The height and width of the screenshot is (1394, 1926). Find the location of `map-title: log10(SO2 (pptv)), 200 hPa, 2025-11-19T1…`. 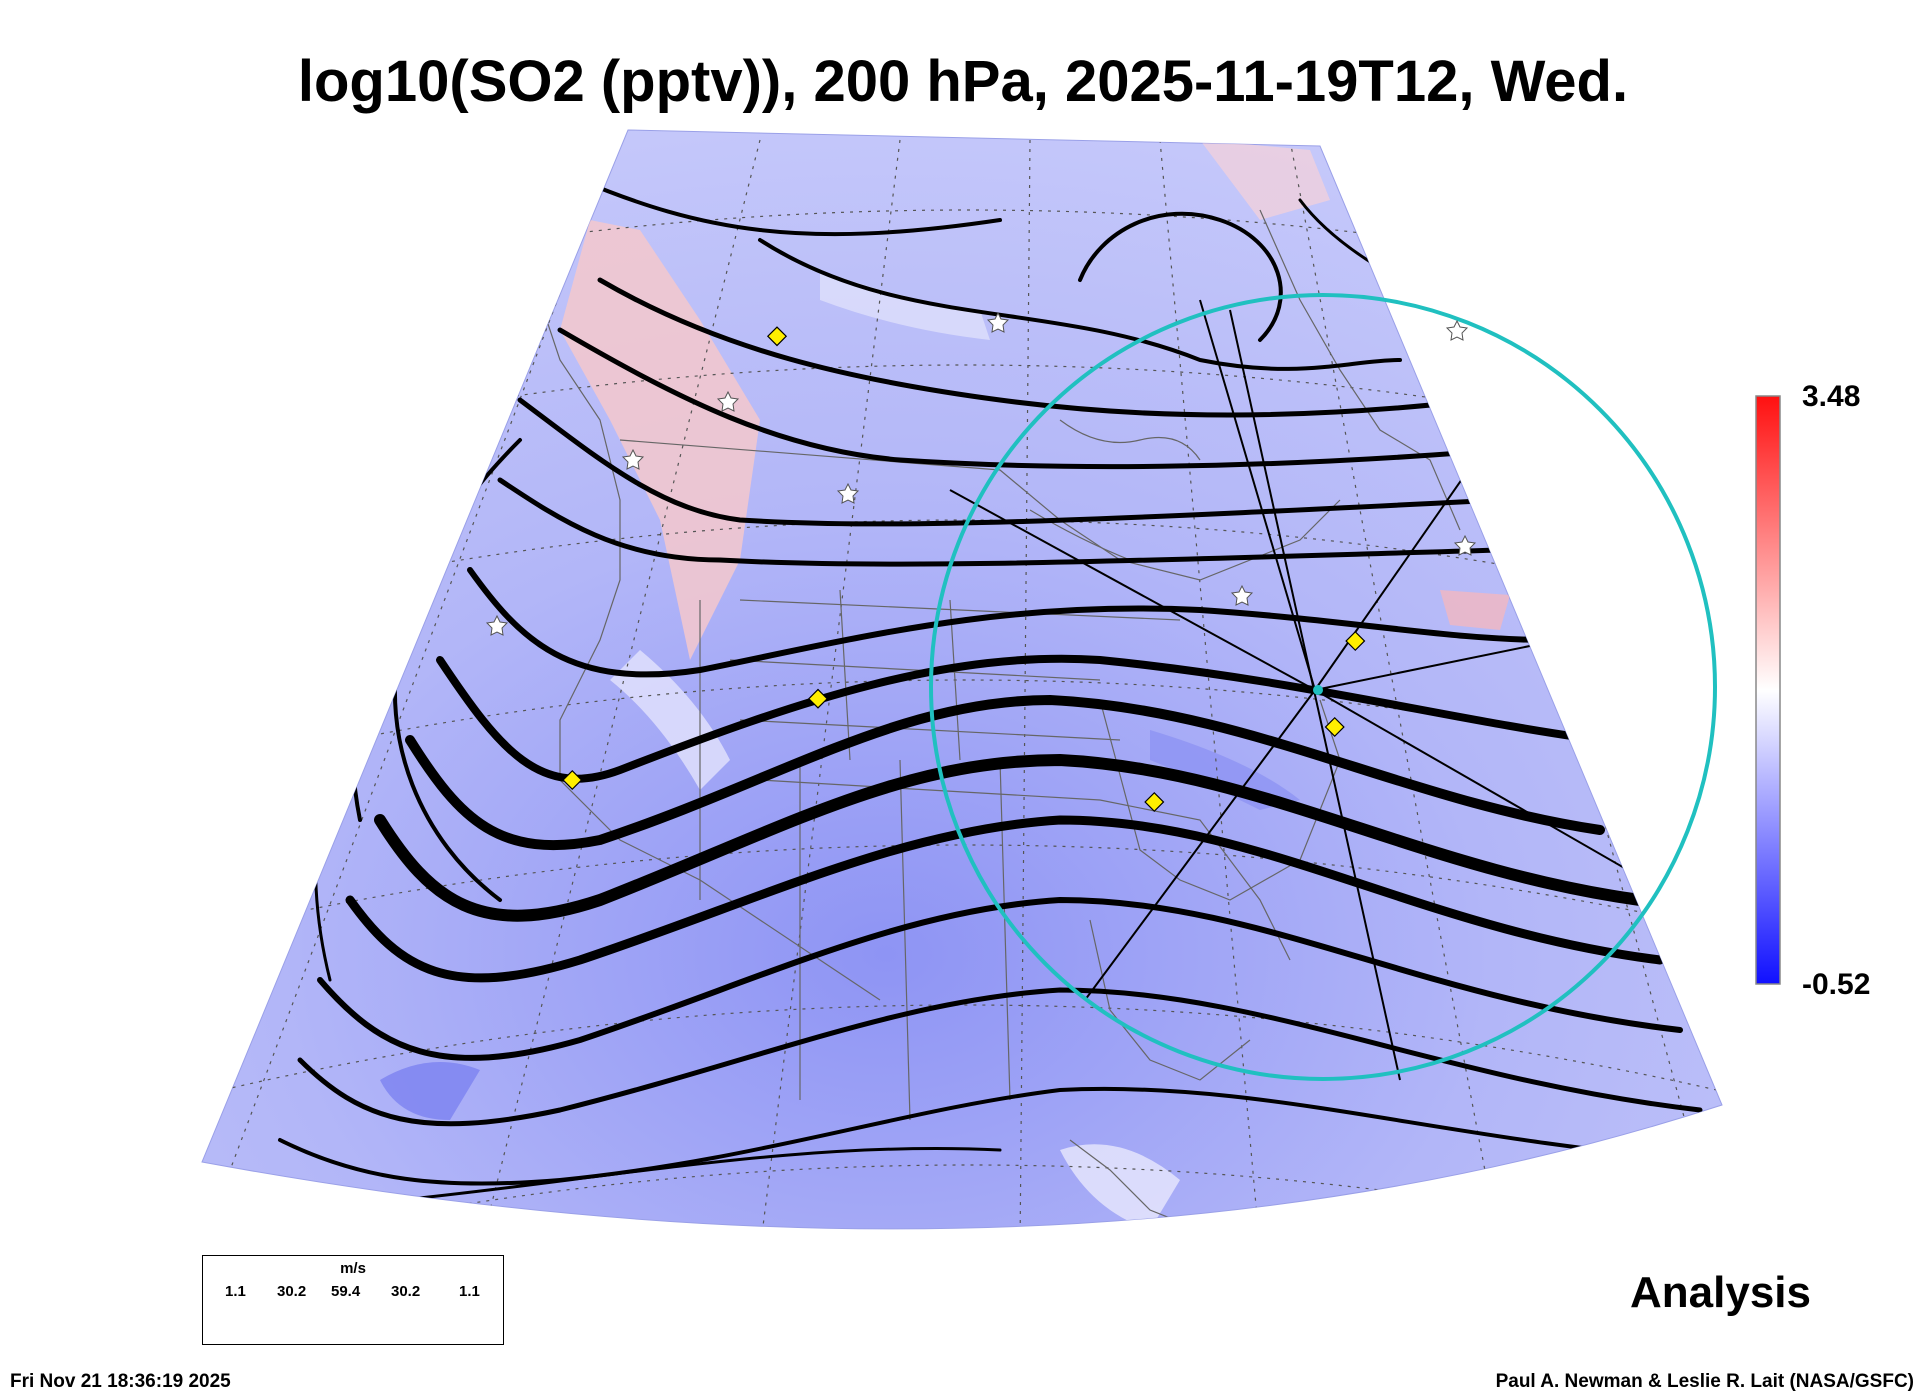

map-title: log10(SO2 (pptv)), 200 hPa, 2025-11-19T1… is located at coordinates (963, 81).